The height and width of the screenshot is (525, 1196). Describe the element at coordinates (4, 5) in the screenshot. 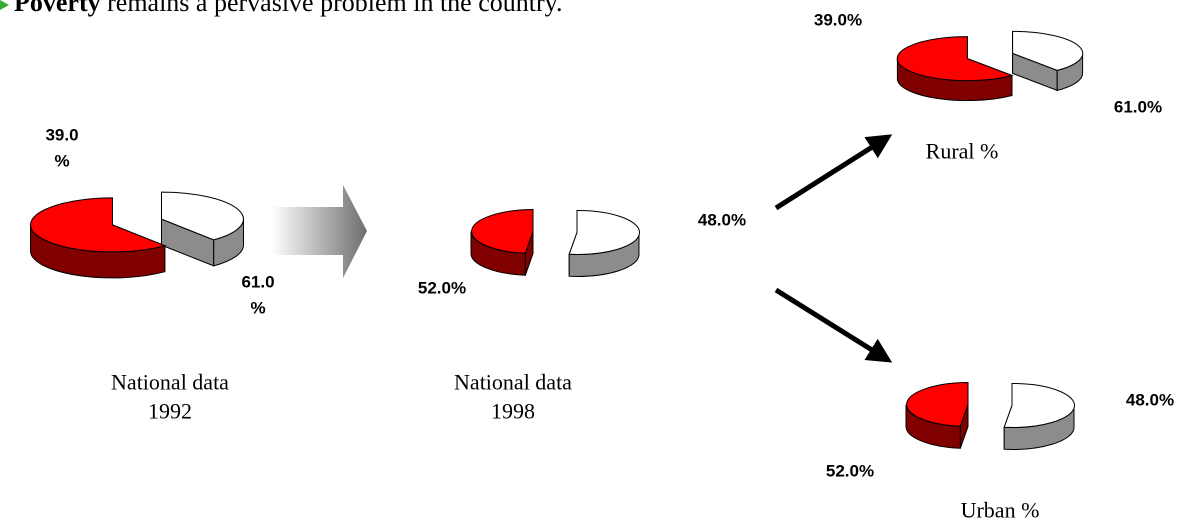

I see `bullet` at that location.